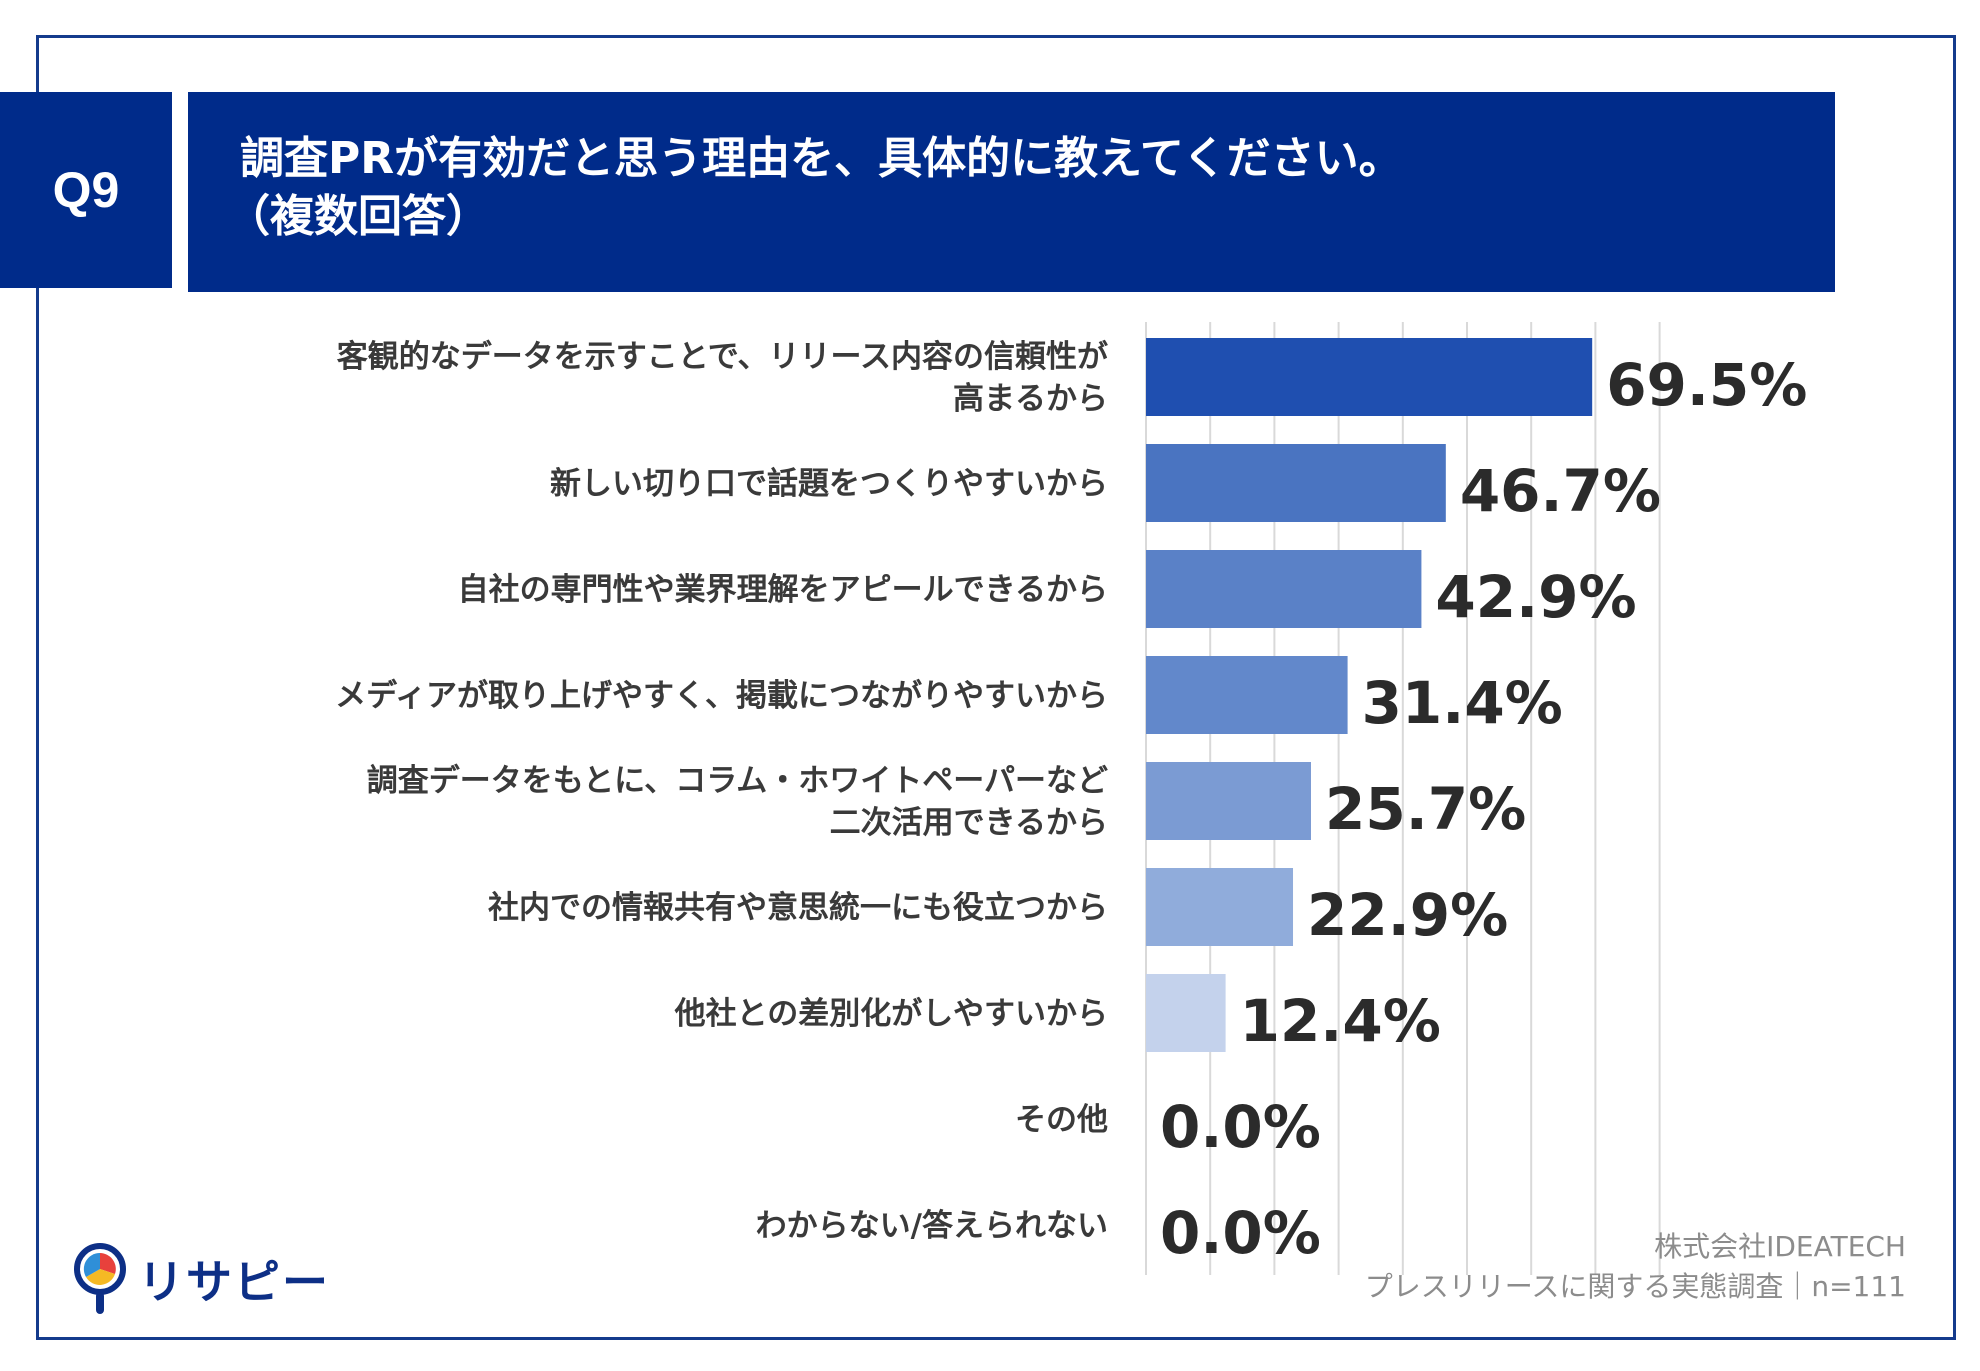 The width and height of the screenshot is (1980, 1371). What do you see at coordinates (1635, 1267) in the screenshot?
I see `source-note: 株式会社IDEATECH プレスリリースに関する実態調査｜n=111` at bounding box center [1635, 1267].